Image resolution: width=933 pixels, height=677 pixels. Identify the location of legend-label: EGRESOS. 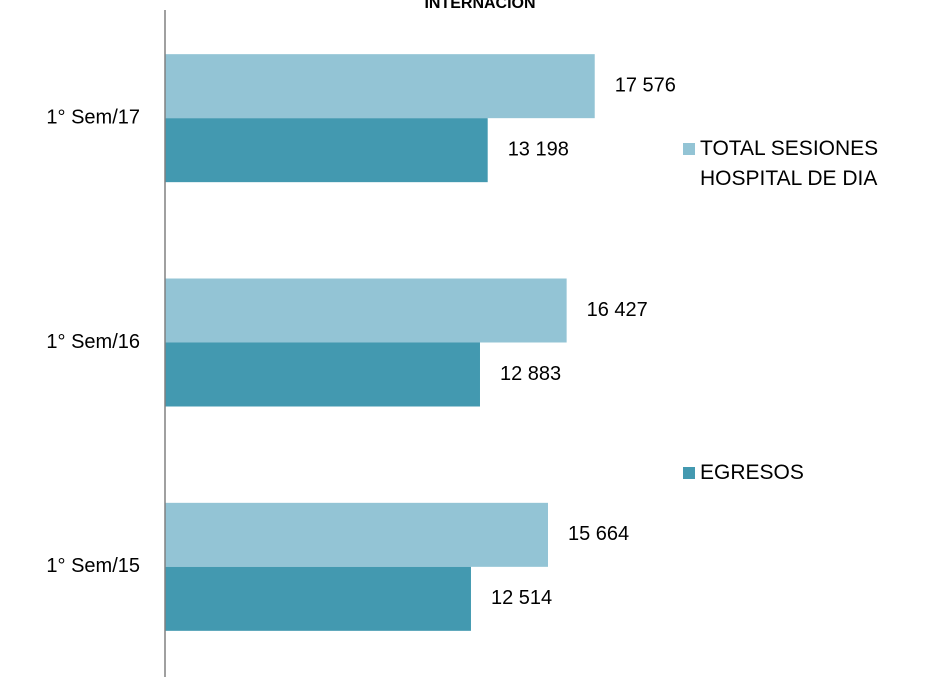
(752, 472).